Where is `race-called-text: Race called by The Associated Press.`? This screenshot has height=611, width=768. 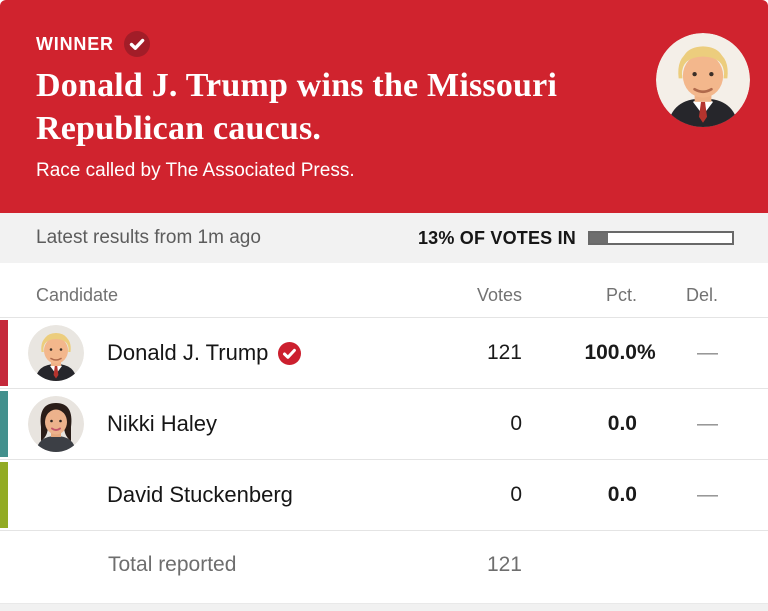 race-called-text: Race called by The Associated Press. is located at coordinates (195, 171).